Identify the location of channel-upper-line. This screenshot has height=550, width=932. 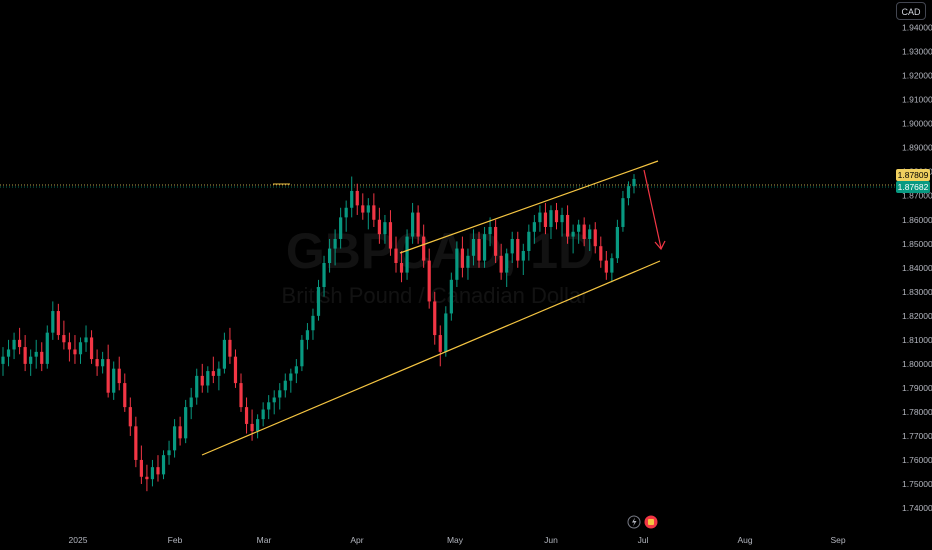
(529, 207).